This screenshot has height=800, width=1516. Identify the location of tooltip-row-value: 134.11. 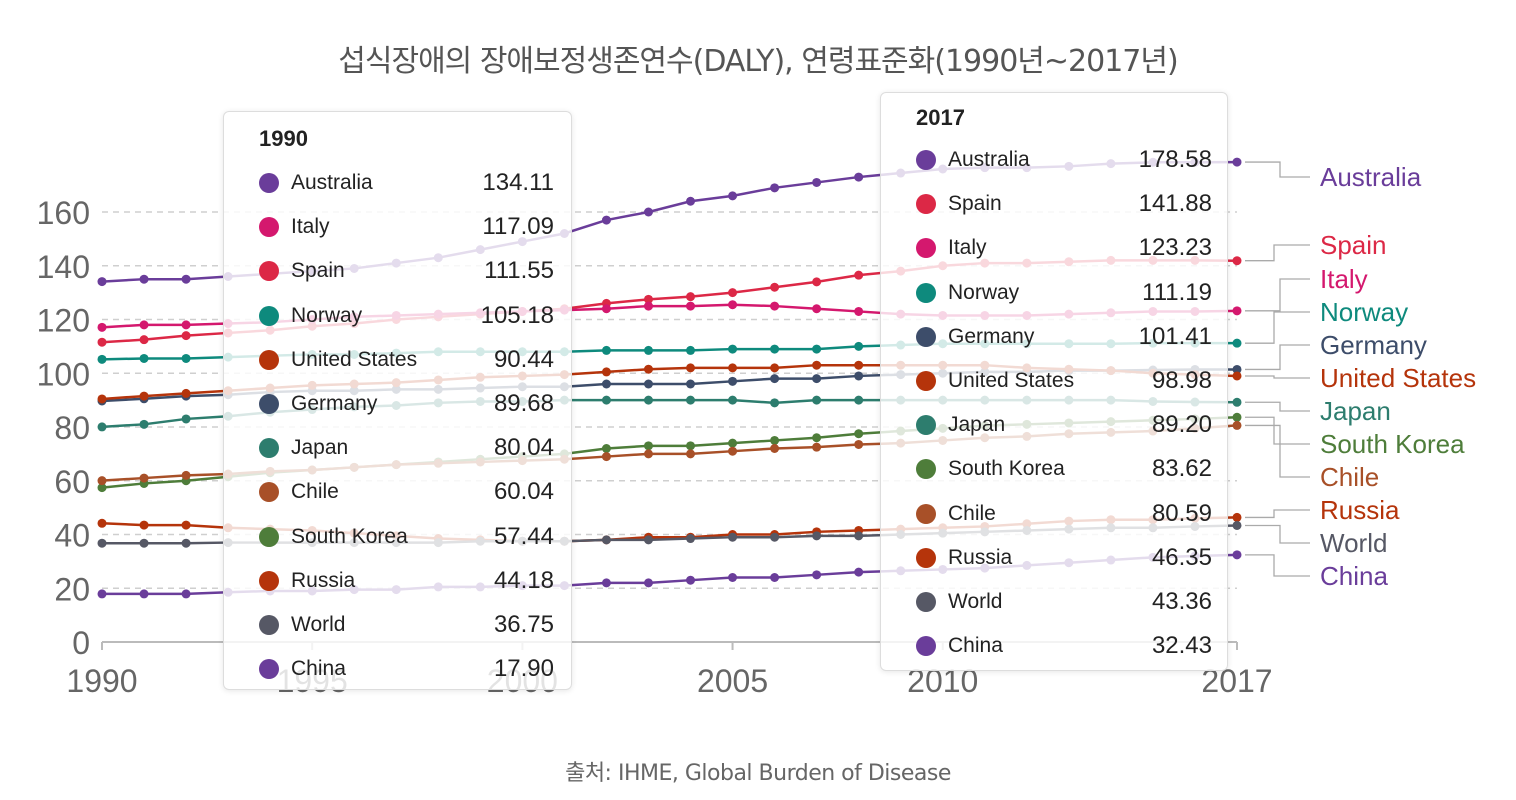
(518, 182).